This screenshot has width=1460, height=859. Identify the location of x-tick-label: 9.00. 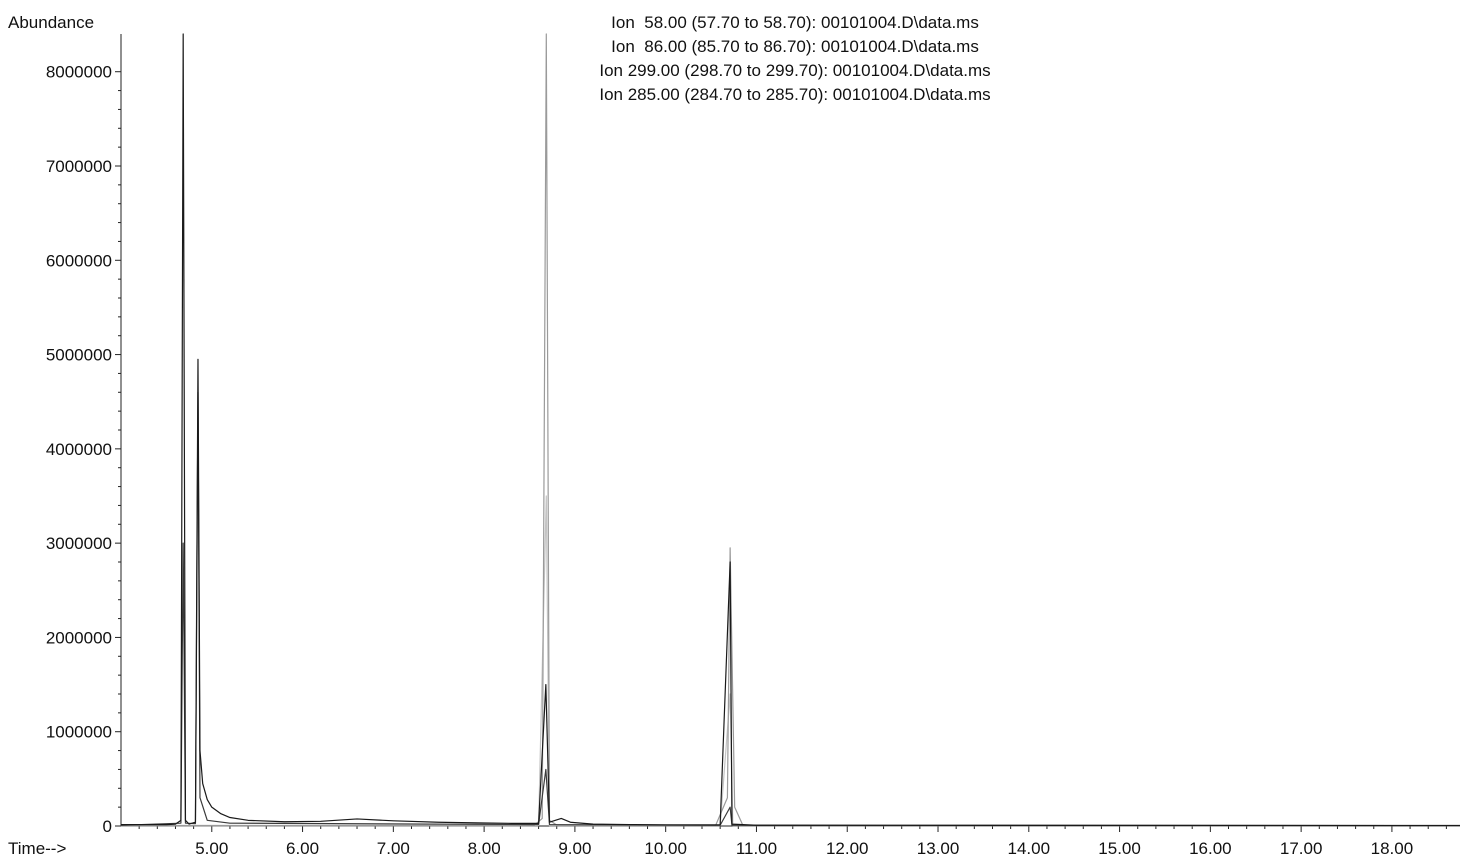
(574, 848).